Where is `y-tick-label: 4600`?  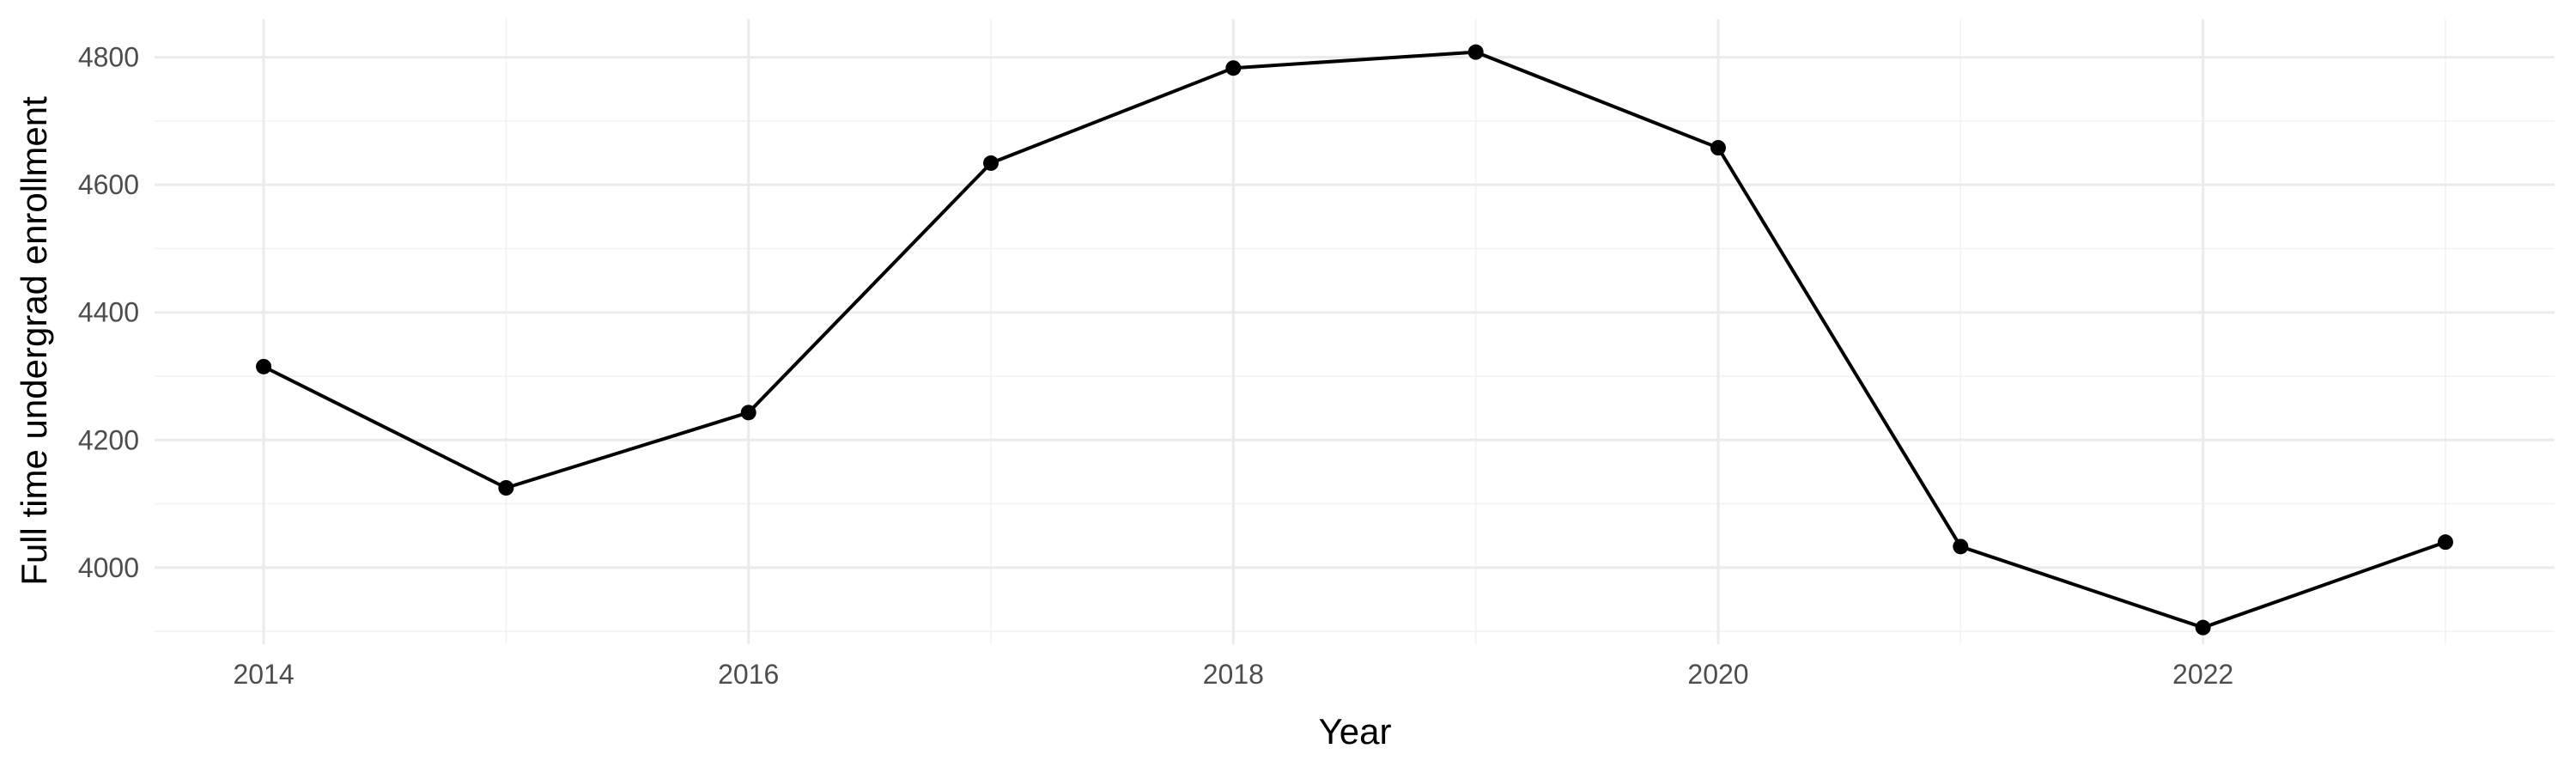 y-tick-label: 4600 is located at coordinates (109, 184).